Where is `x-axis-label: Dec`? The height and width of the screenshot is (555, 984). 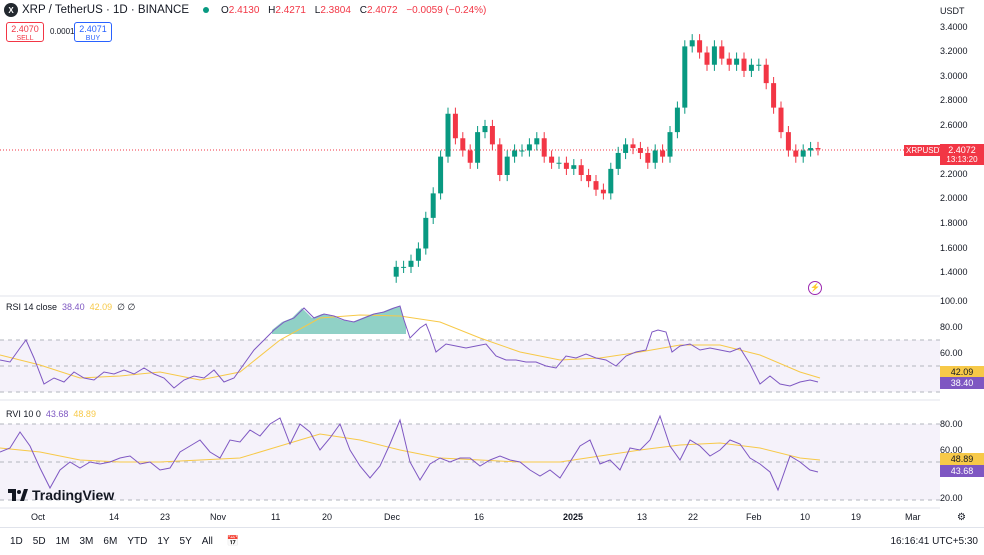
x-axis-label: Dec is located at coordinates (392, 517).